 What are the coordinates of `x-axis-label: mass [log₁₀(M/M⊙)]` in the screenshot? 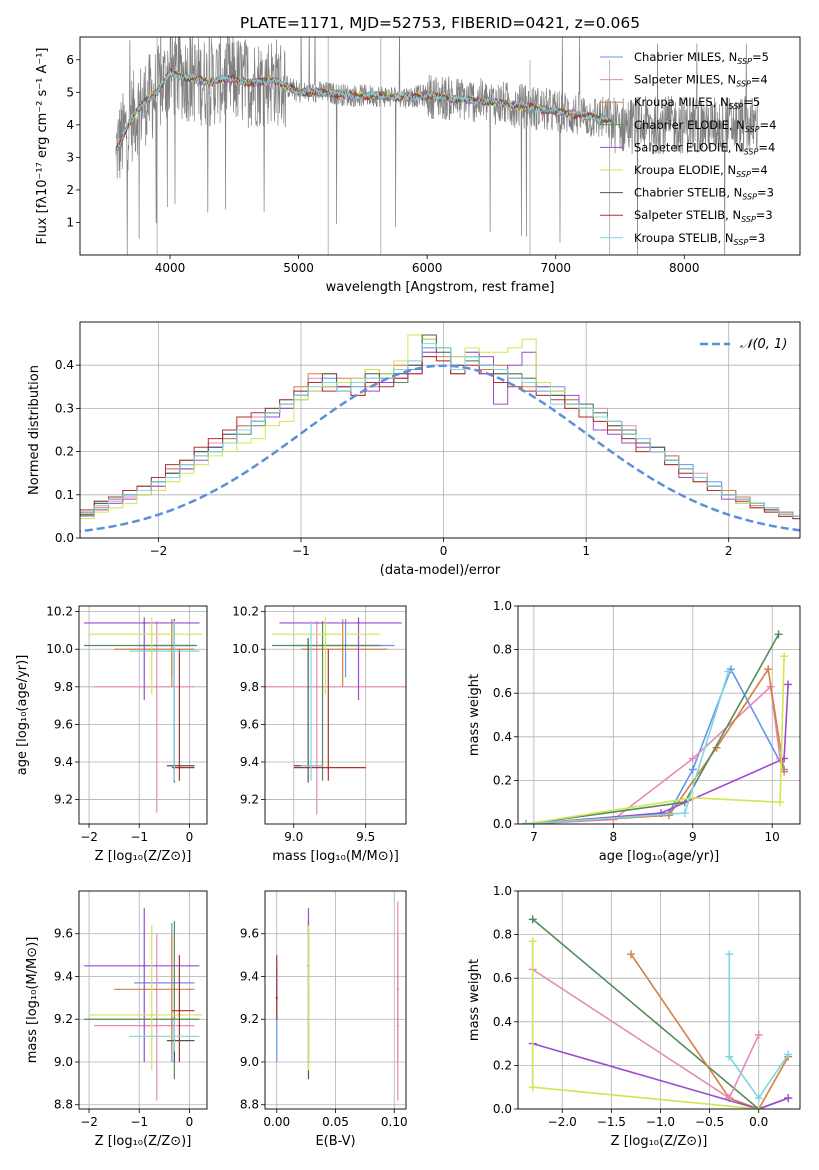 It's located at (335, 856).